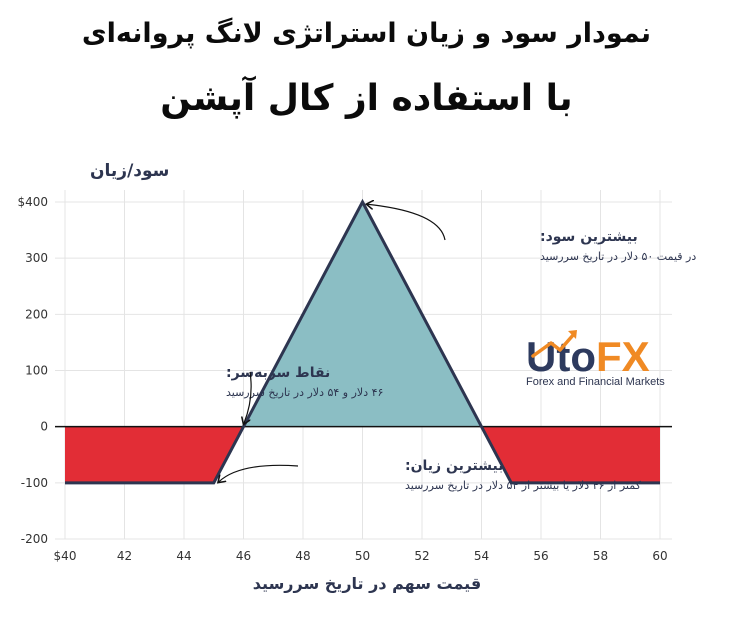  Describe the element at coordinates (366, 98) in the screenshot. I see `chart-title-line2: با استفاده از کال آپشن` at that location.